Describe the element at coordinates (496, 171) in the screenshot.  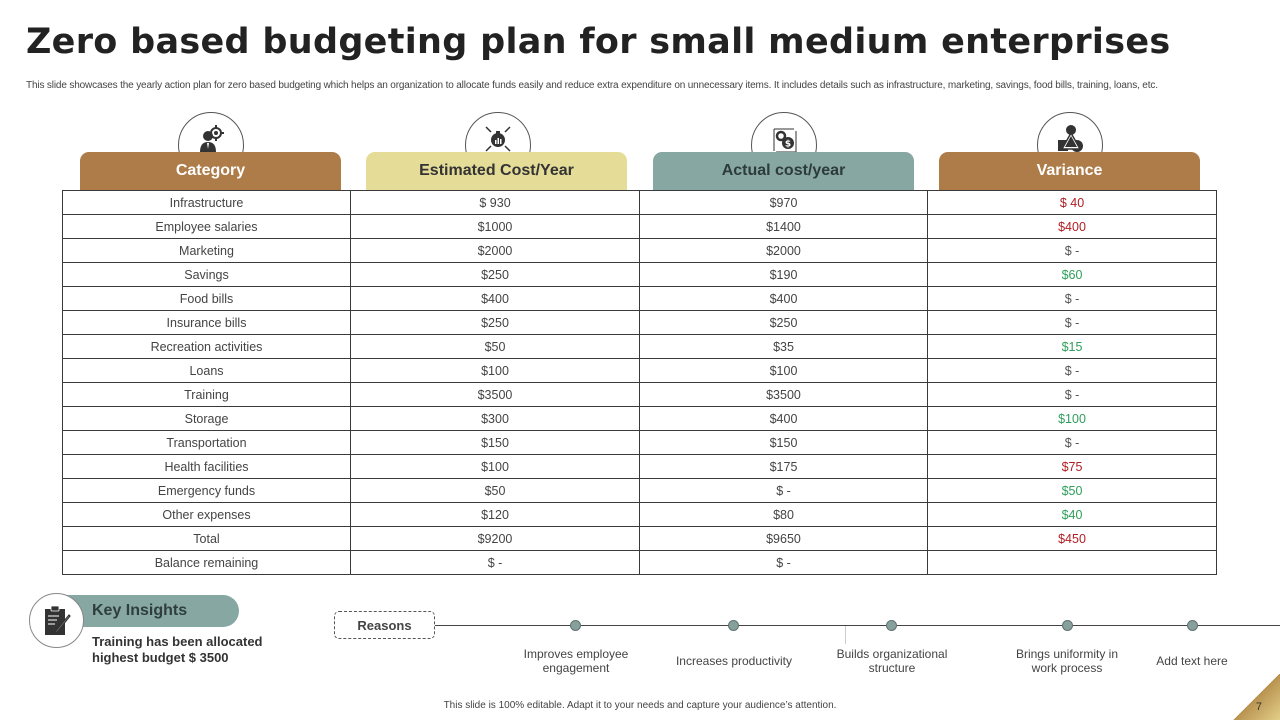
I see `header-estimated-cost: Estimated Cost/Year` at that location.